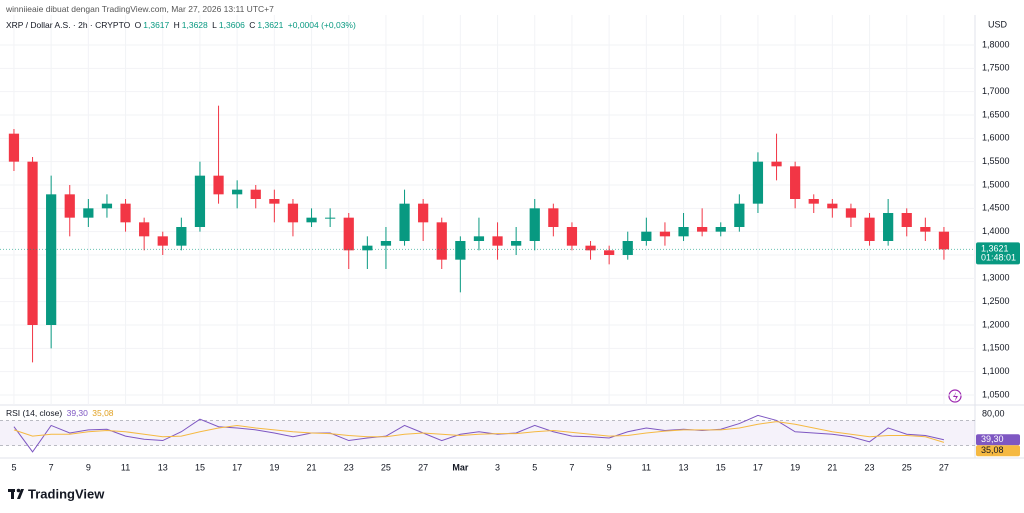 This screenshot has height=513, width=1024. Describe the element at coordinates (34, 413) in the screenshot. I see `rsi-title: RSI (14, close)` at that location.